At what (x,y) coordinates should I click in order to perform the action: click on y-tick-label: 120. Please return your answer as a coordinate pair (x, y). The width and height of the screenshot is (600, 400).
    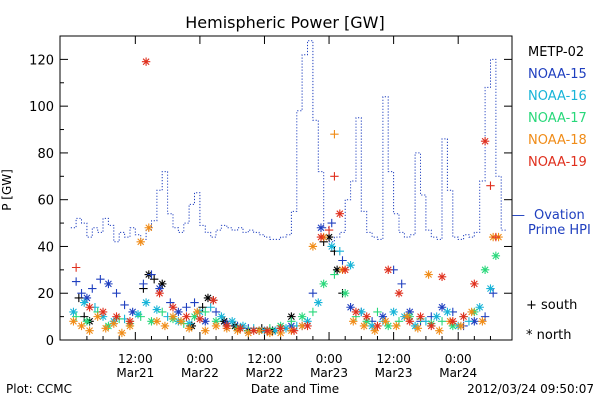
    Looking at the image, I should click on (41, 60).